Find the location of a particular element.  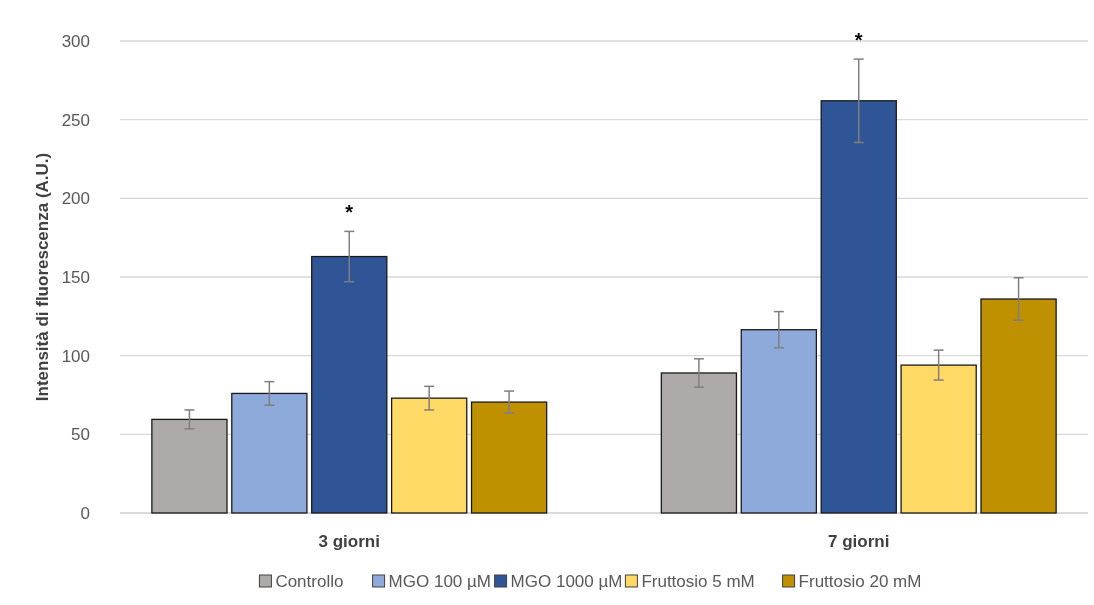

legend-label: Fruttosio 20 mM is located at coordinates (860, 581).